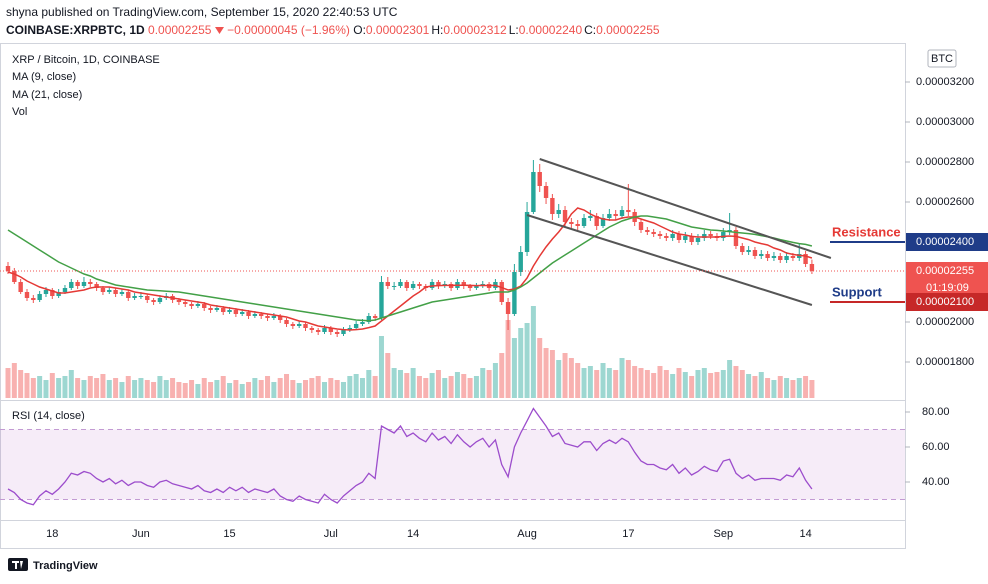 This screenshot has width=988, height=584. What do you see at coordinates (945, 362) in the screenshot?
I see `y-tick-label: 0.00001800` at bounding box center [945, 362].